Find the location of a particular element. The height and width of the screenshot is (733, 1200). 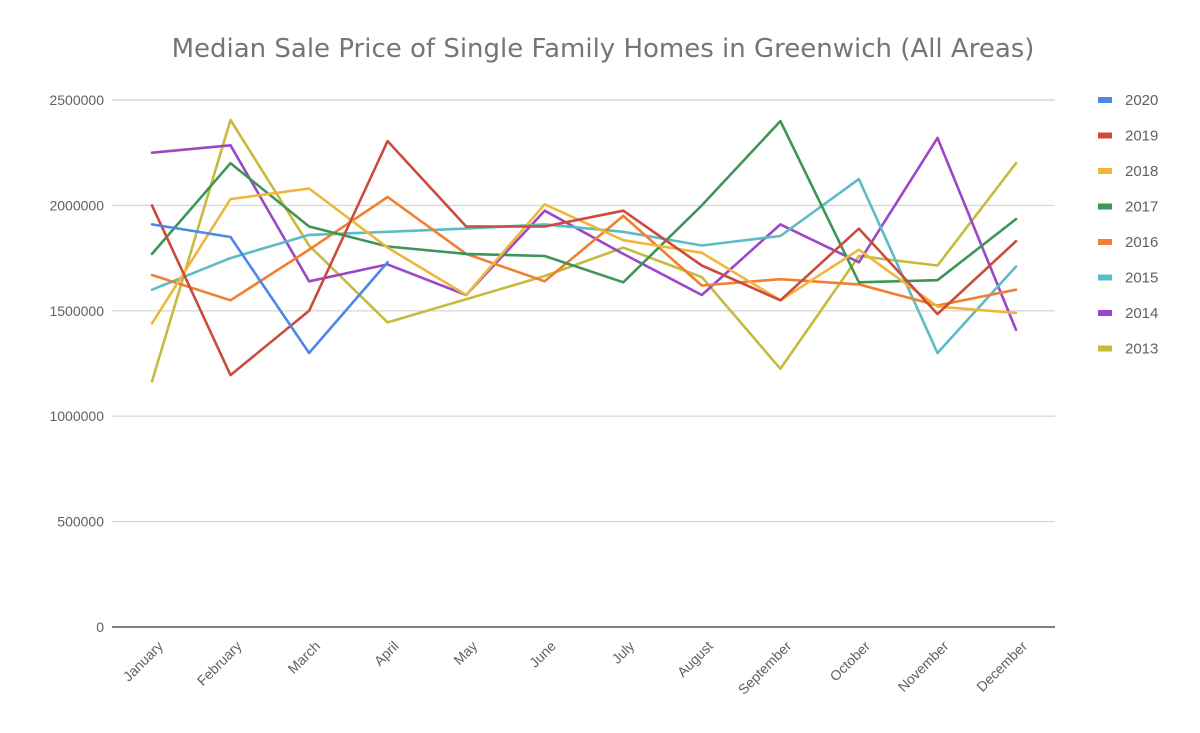

x-tick-label: June is located at coordinates (542, 654).